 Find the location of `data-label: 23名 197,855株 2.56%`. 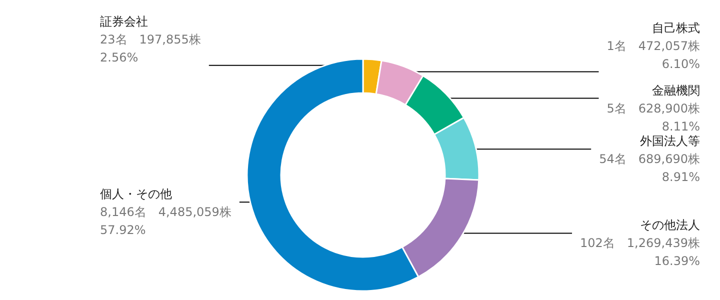

data-label: 23名 197,855株 2.56% is located at coordinates (150, 48).